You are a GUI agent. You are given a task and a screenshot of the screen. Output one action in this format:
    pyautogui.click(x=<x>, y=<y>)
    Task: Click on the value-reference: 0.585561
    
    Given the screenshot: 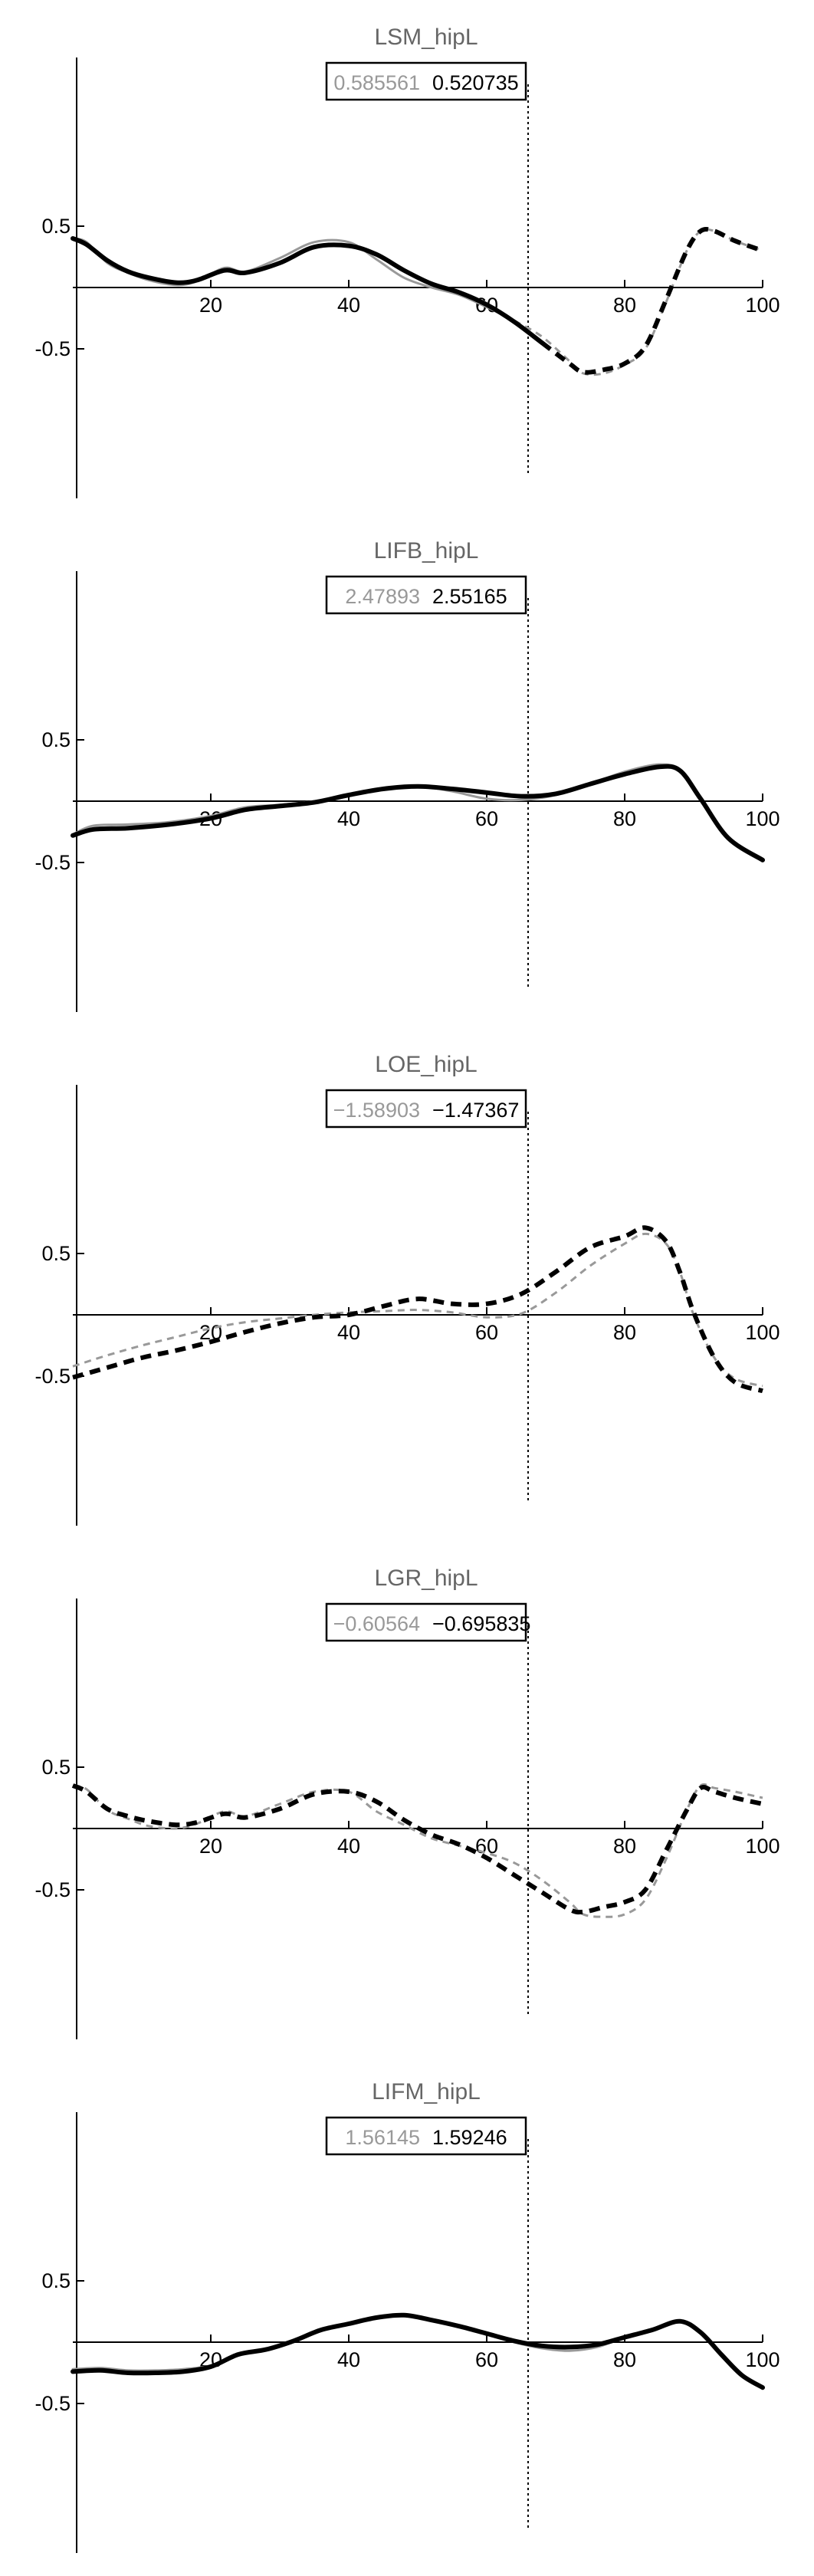 What is the action you would take?
    pyautogui.click(x=377, y=83)
    